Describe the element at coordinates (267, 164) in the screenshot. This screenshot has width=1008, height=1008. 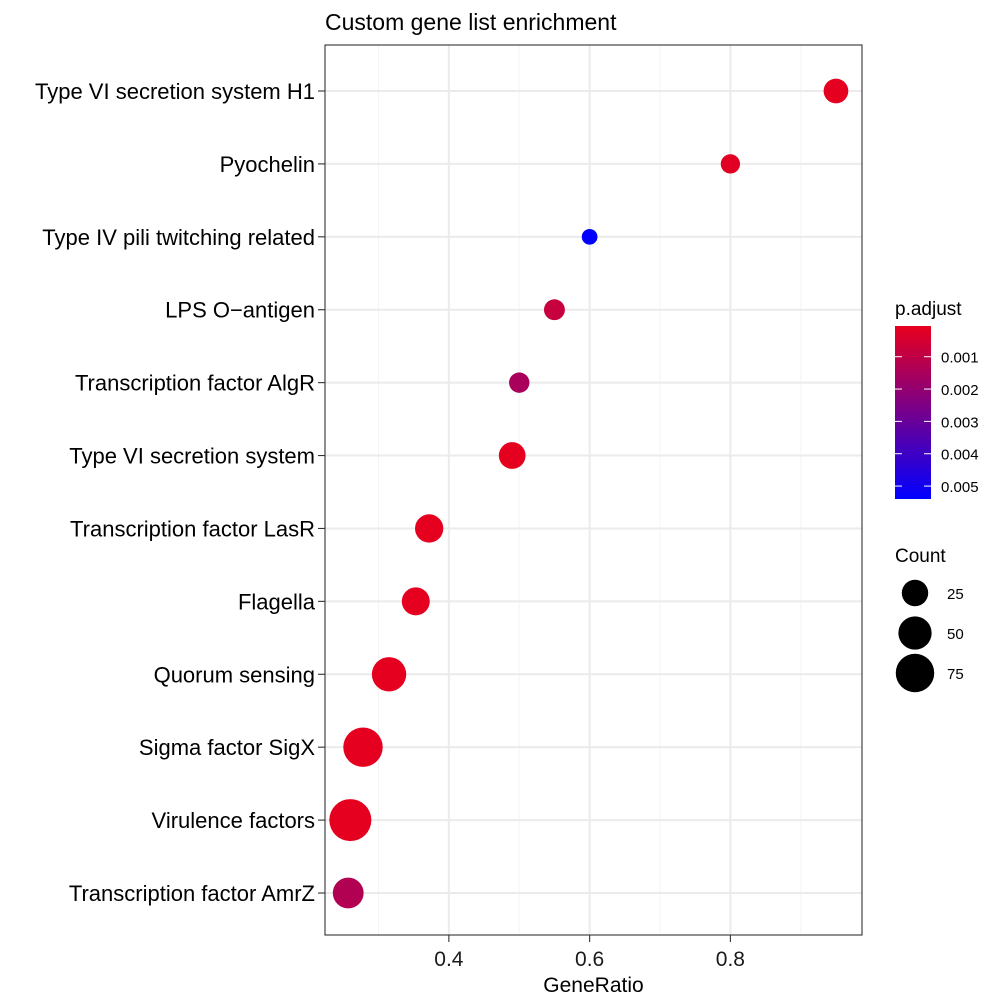
I see `y-tick-label: Pyochelin` at that location.